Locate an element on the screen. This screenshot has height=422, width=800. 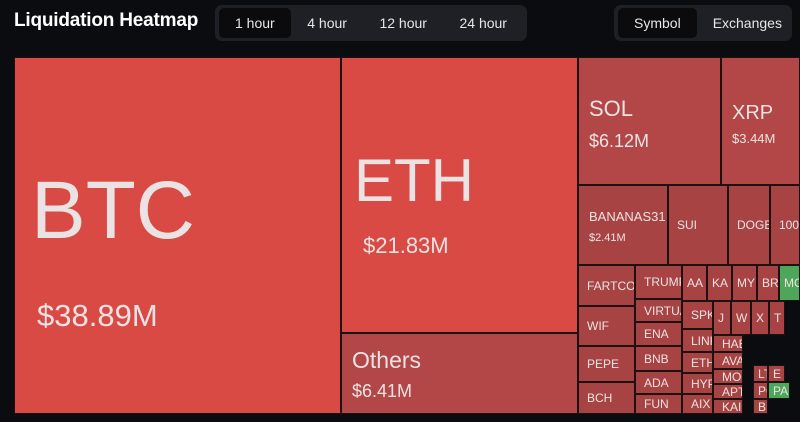
tile-symbol: VIRTUAL is located at coordinates (658, 310).